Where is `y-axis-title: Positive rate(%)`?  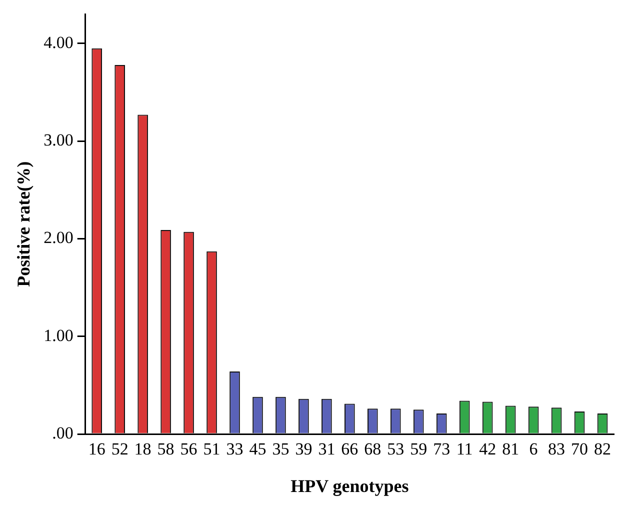
y-axis-title: Positive rate(%) is located at coordinates (23, 224).